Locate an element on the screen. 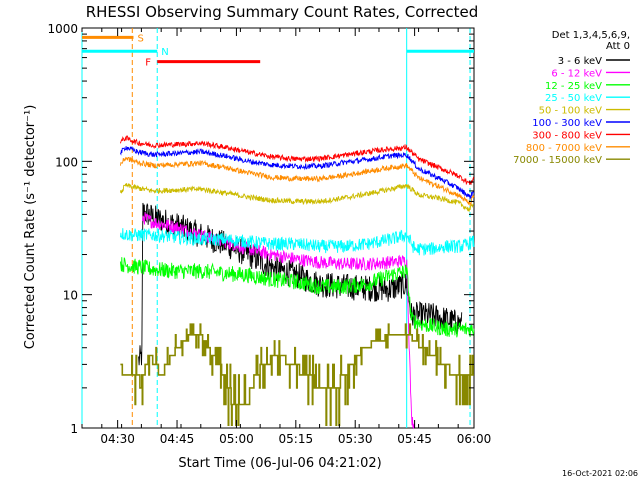 The width and height of the screenshot is (640, 485). x-tick-label: 04:45 is located at coordinates (177, 439).